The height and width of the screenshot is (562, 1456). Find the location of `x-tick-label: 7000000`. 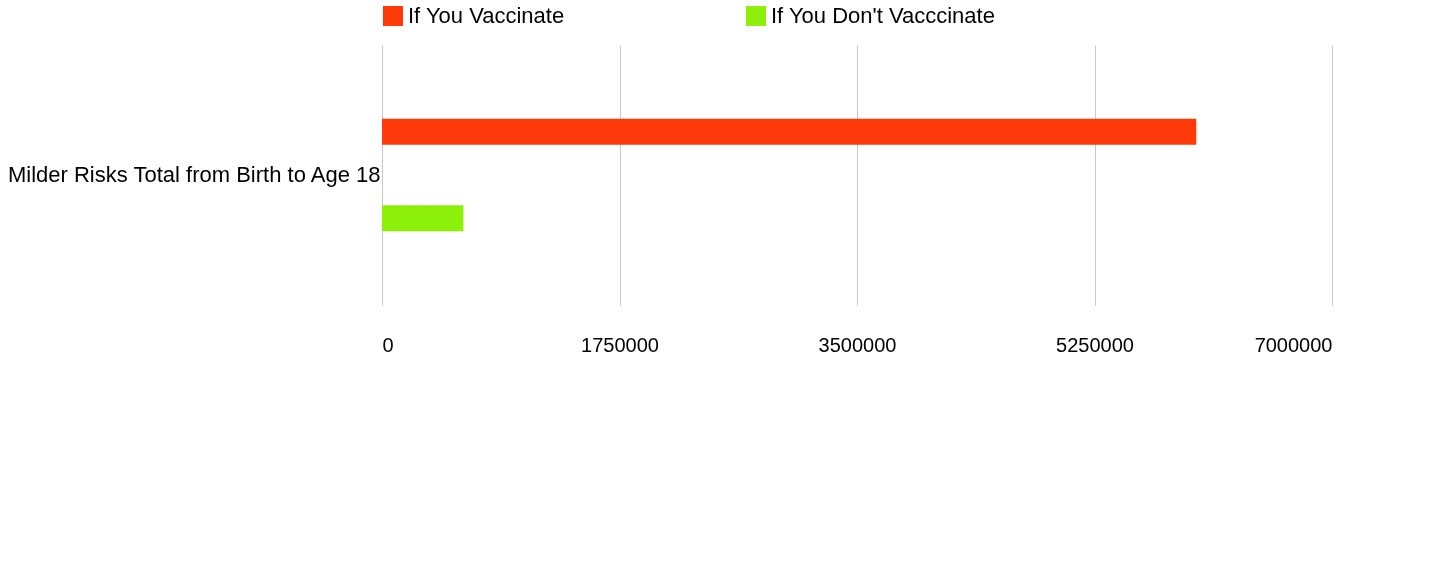

x-tick-label: 7000000 is located at coordinates (1293, 344).